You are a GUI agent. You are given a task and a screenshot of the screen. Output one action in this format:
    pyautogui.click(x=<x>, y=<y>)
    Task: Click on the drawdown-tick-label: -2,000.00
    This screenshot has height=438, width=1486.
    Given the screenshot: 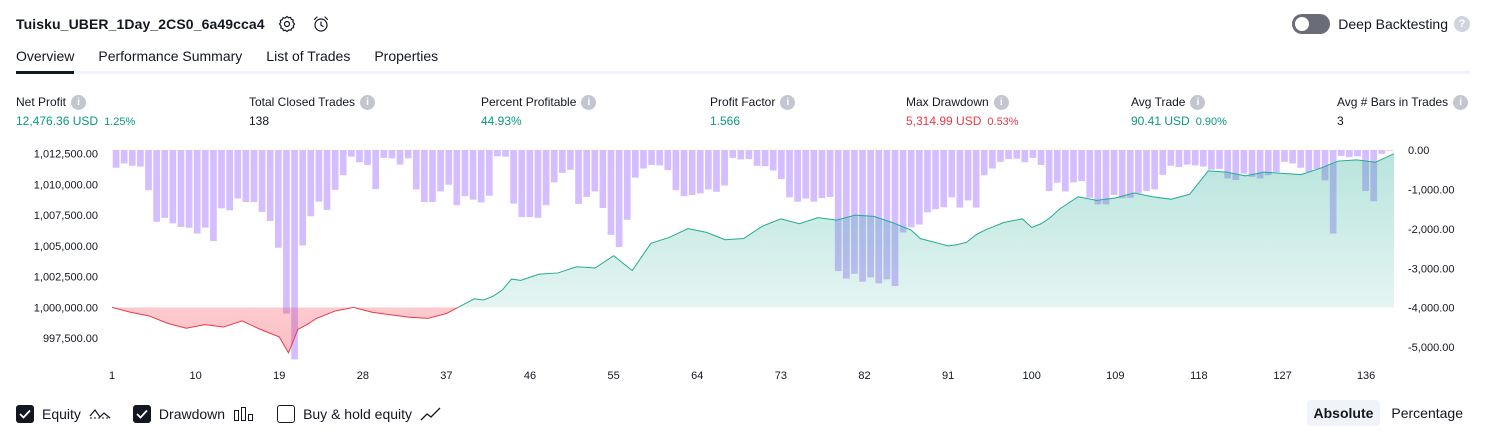 What is the action you would take?
    pyautogui.click(x=1431, y=230)
    